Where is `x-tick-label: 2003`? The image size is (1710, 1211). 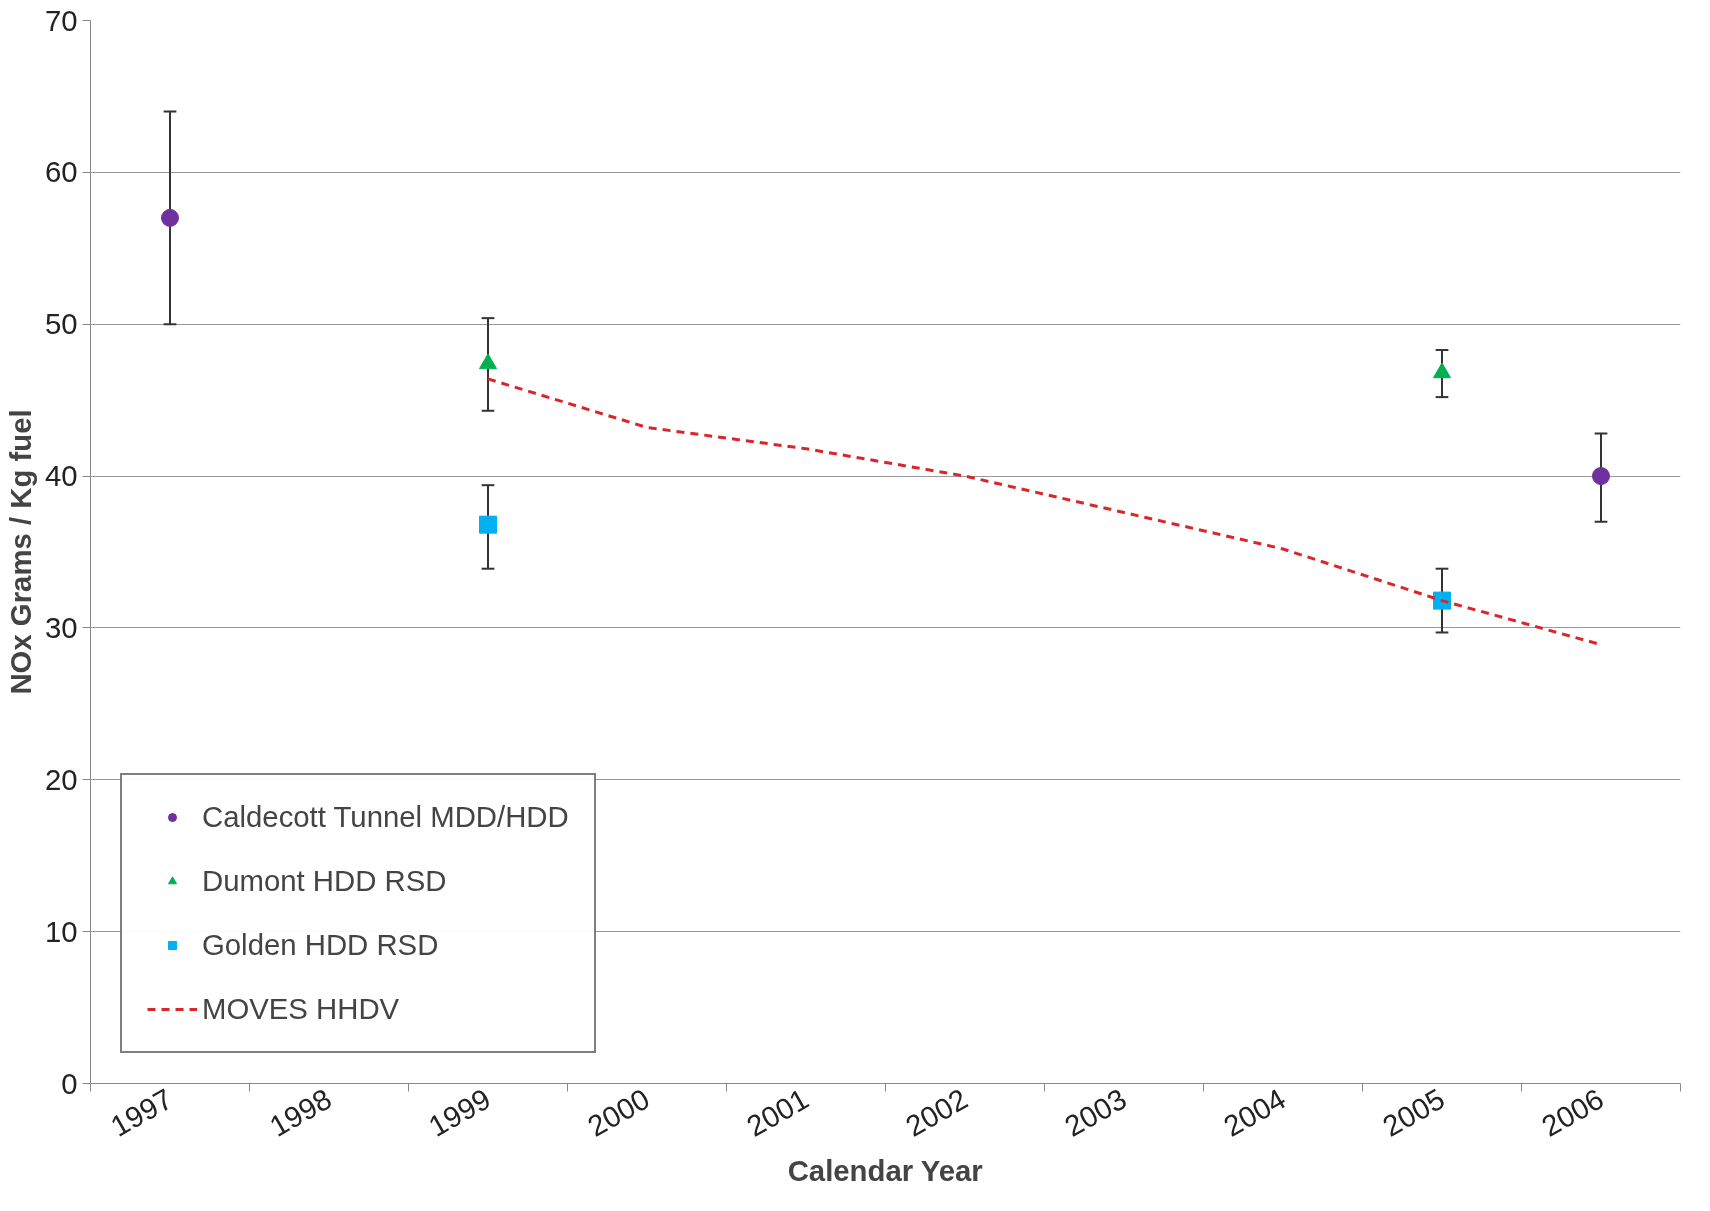 x-tick-label: 2003 is located at coordinates (1095, 1112).